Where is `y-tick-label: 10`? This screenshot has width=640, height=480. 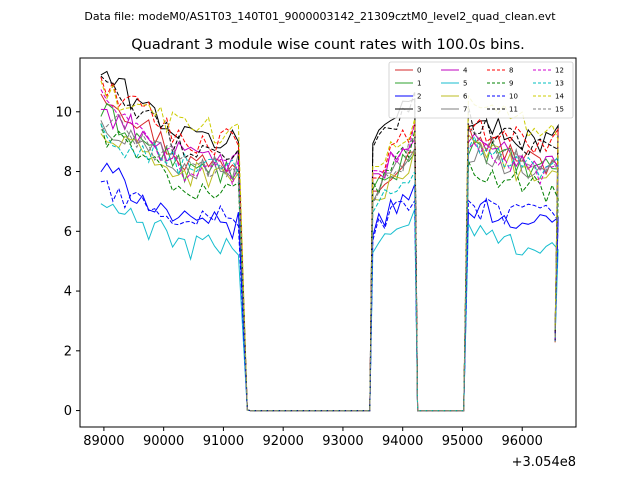
y-tick-label: 10 is located at coordinates (63, 112).